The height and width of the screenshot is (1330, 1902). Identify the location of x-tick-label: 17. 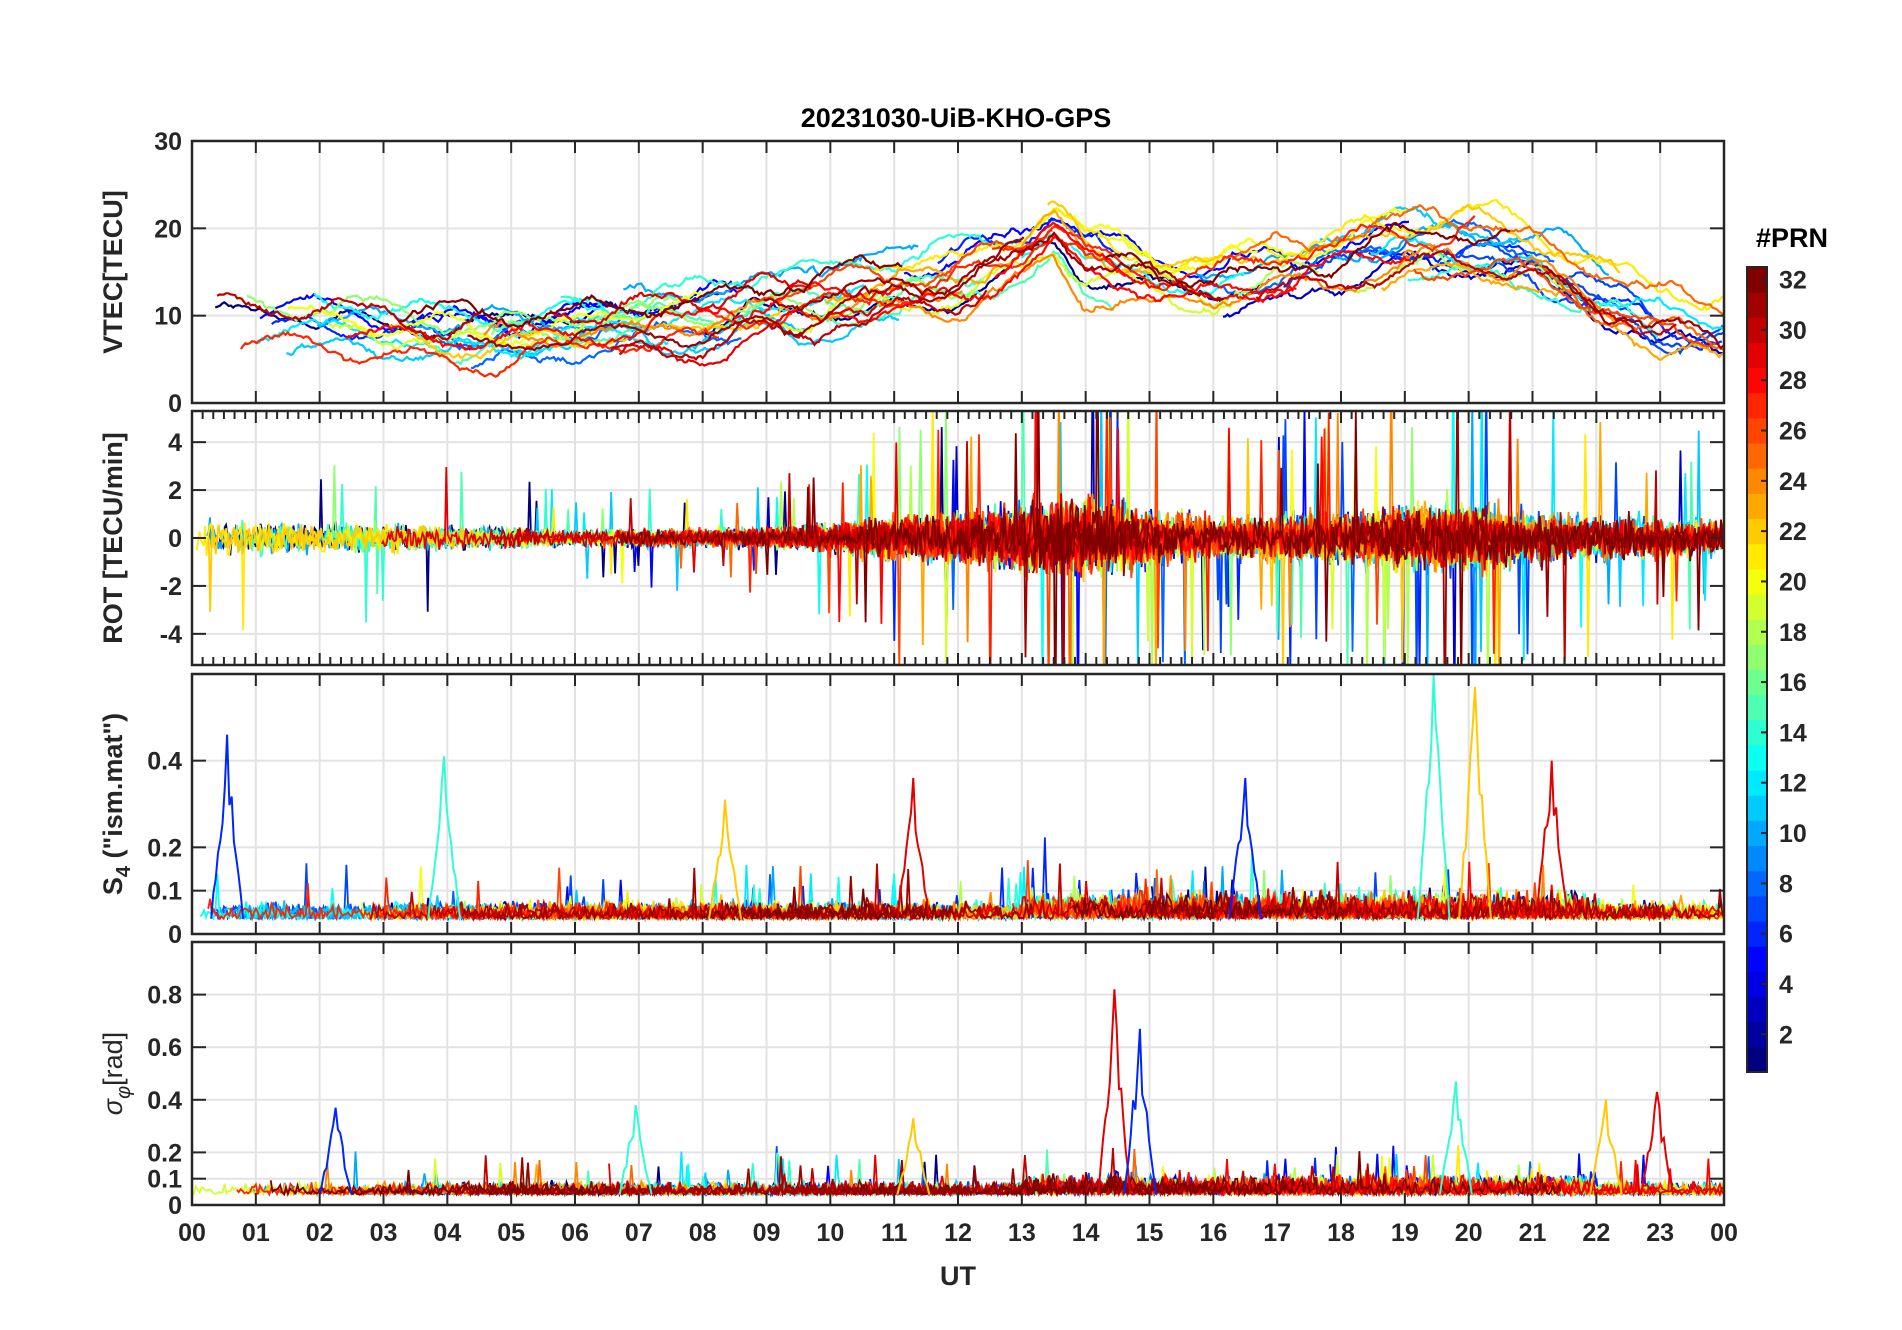
(1277, 1233).